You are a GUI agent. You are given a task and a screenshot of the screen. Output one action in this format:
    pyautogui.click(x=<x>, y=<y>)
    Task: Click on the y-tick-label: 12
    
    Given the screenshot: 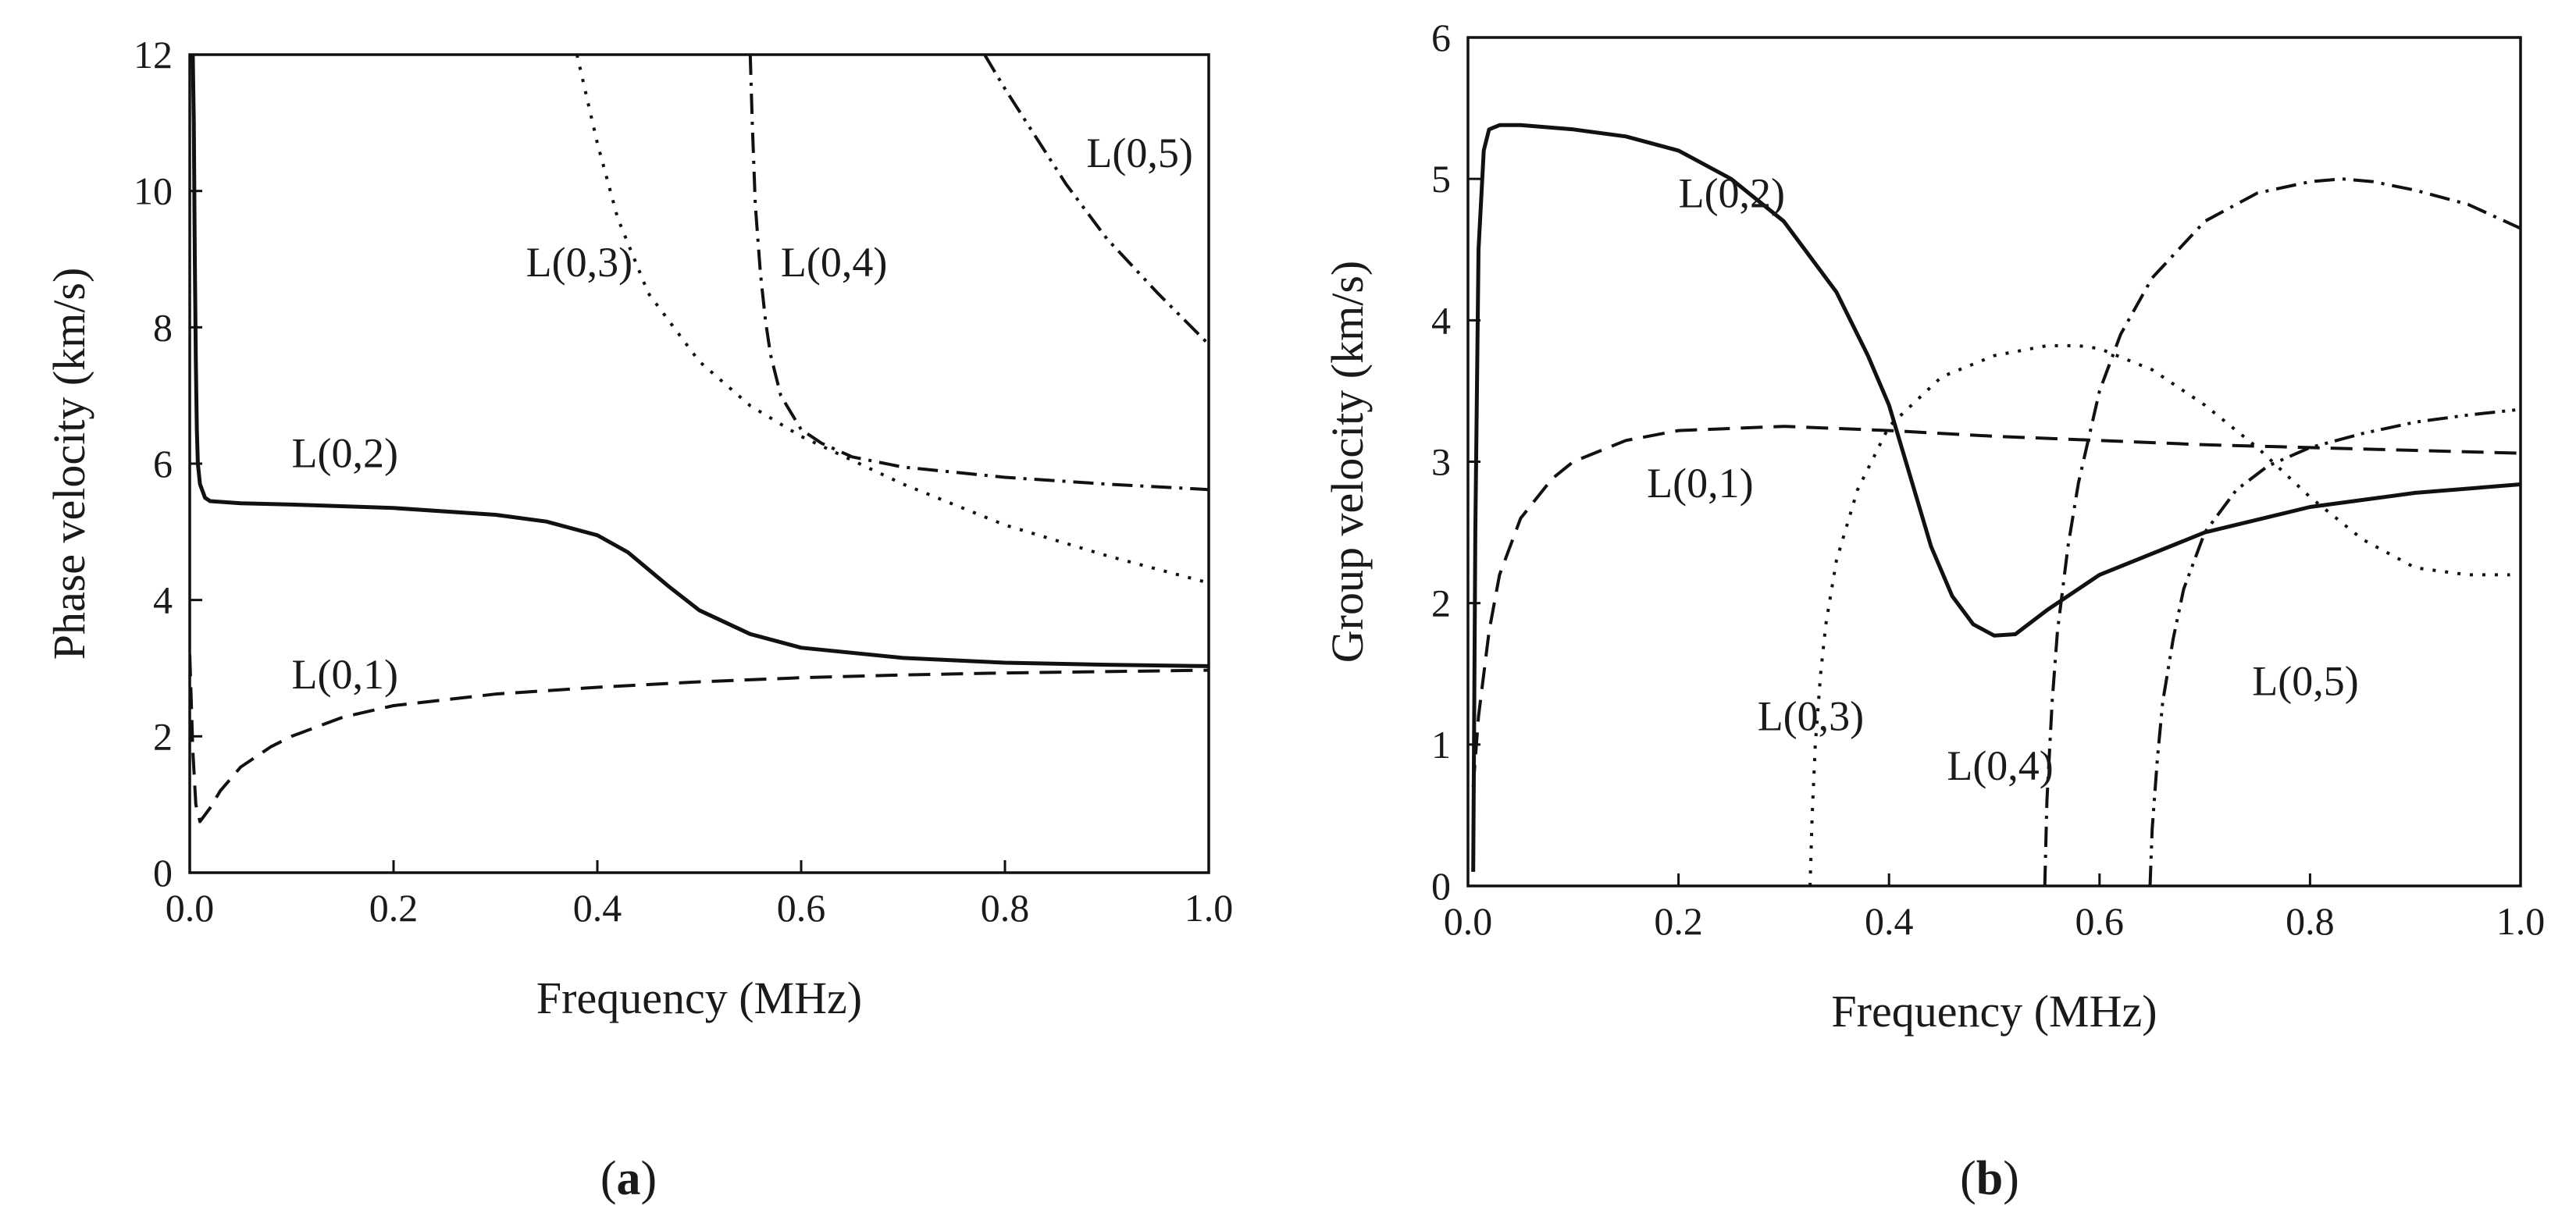 What is the action you would take?
    pyautogui.click(x=153, y=54)
    